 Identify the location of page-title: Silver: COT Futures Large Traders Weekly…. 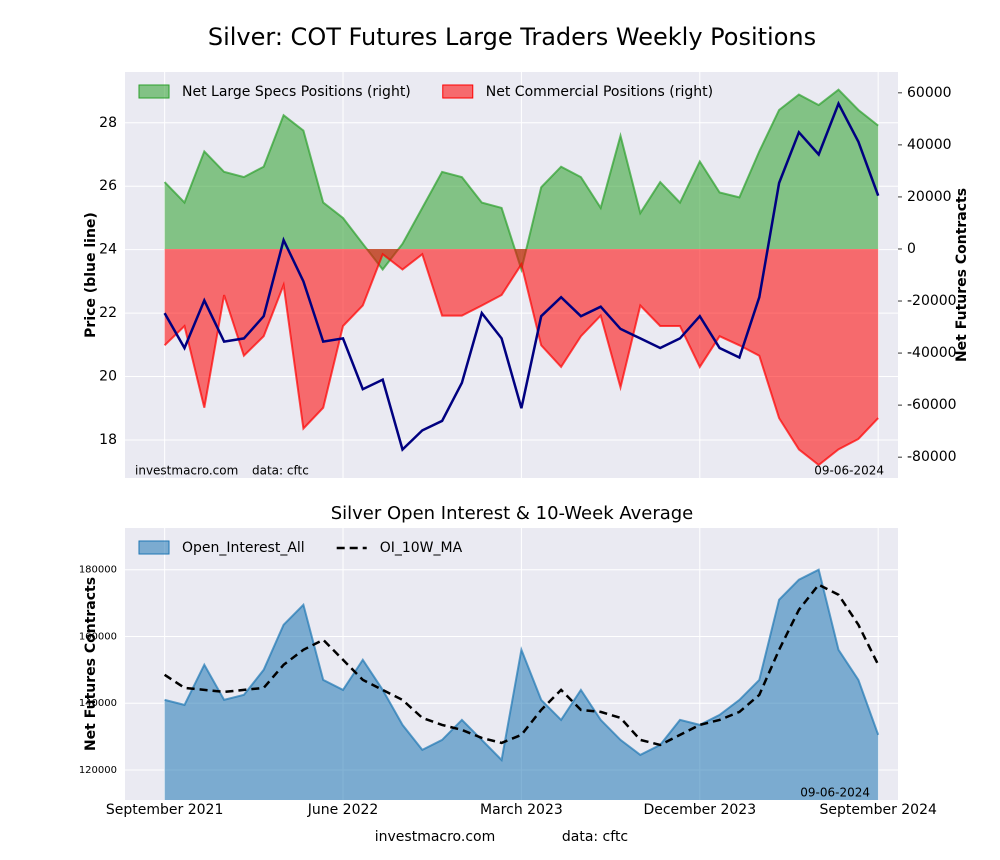
(512, 37).